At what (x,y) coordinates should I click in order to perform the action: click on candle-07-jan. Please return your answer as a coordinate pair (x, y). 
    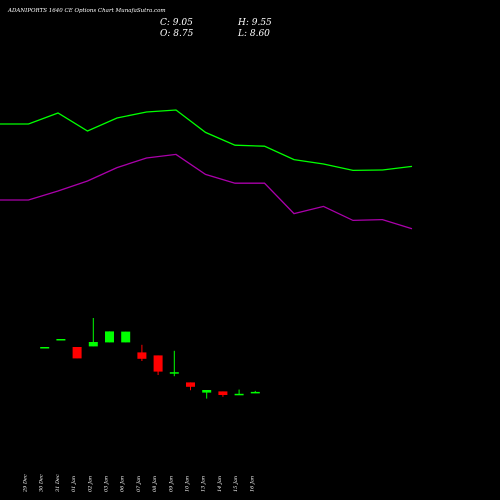
    Looking at the image, I should click on (142, 352).